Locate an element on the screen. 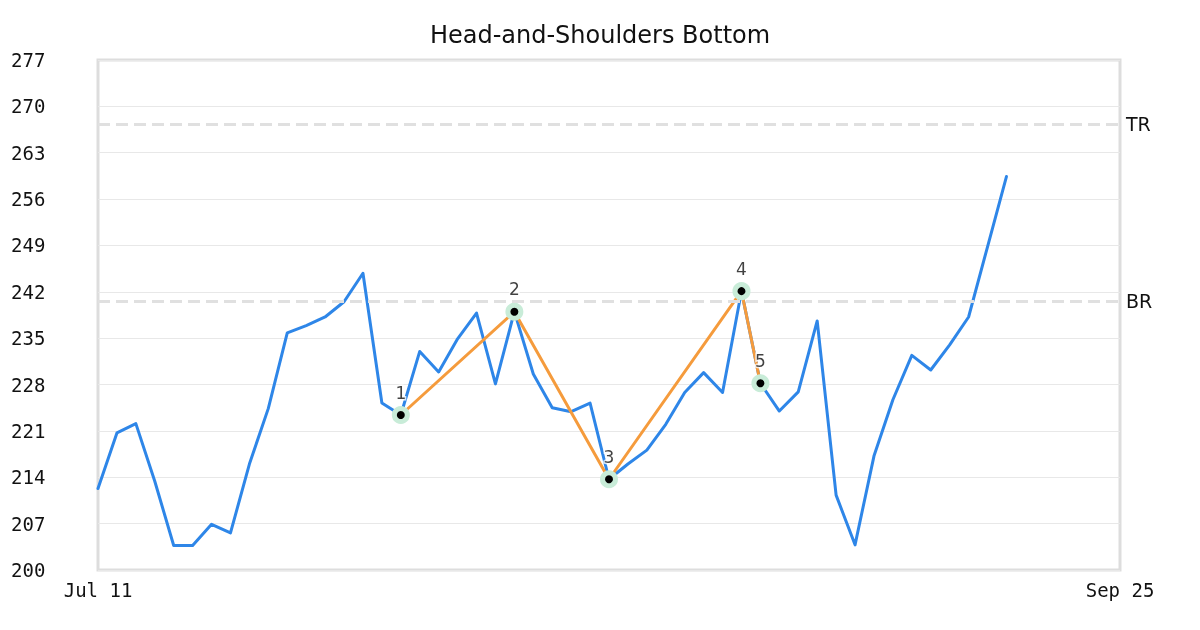 Image resolution: width=1200 pixels, height=630 pixels. y-tick-label: 277 is located at coordinates (28, 60).